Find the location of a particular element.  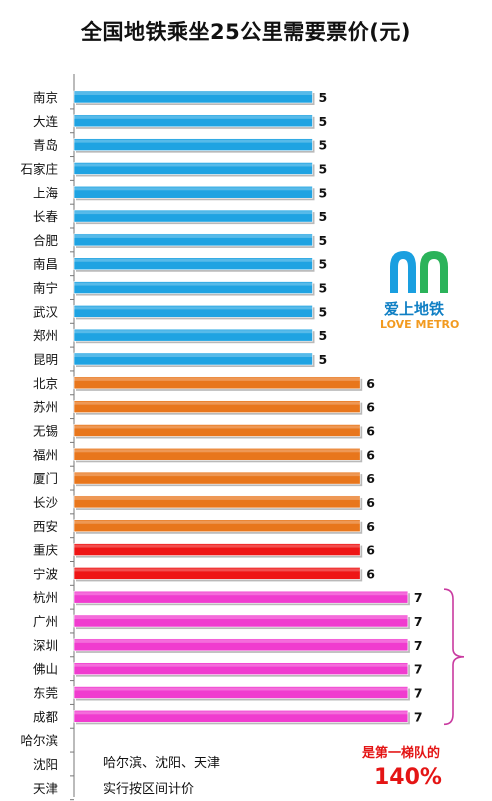

logo-left-arch is located at coordinates (403, 272).